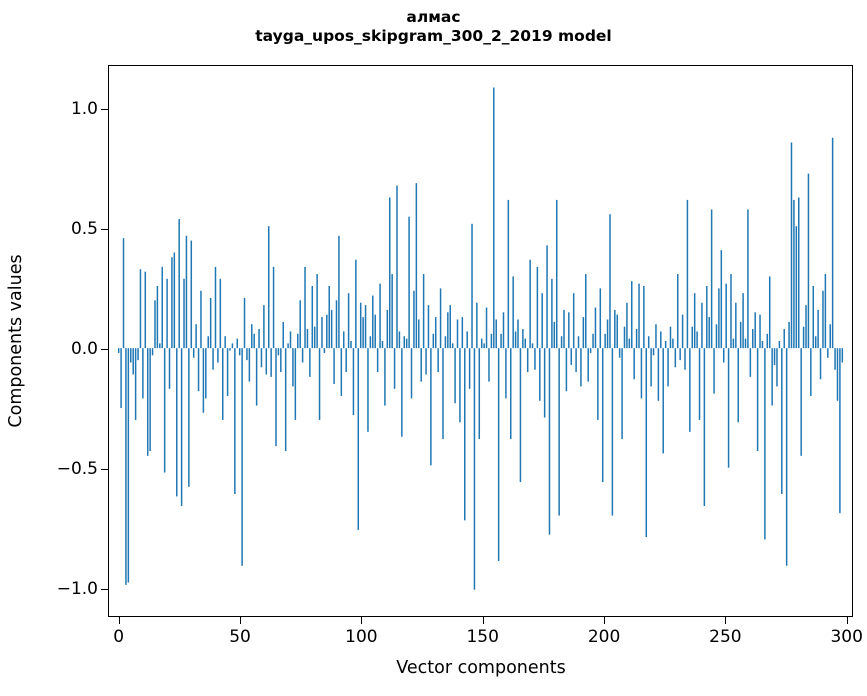 The height and width of the screenshot is (696, 867). I want to click on x-tick-label: 100, so click(361, 637).